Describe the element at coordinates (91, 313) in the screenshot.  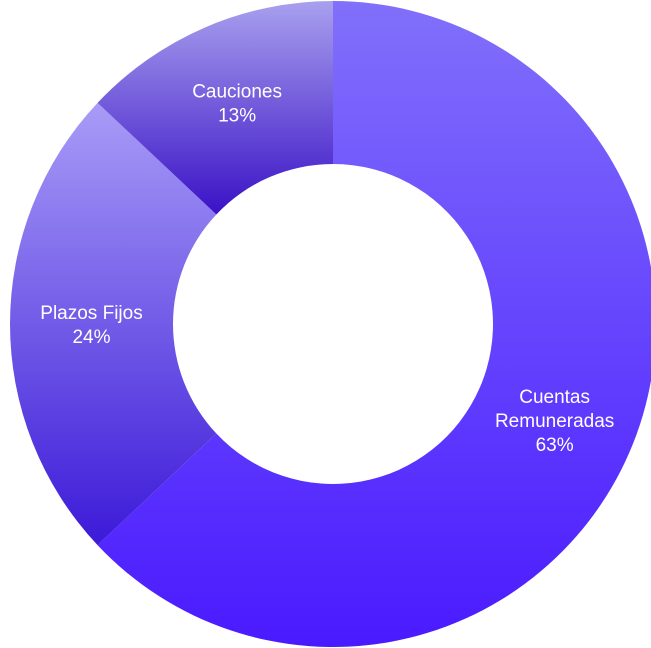
I see `slice-label-plazos-fijos: Plazos Fijos` at that location.